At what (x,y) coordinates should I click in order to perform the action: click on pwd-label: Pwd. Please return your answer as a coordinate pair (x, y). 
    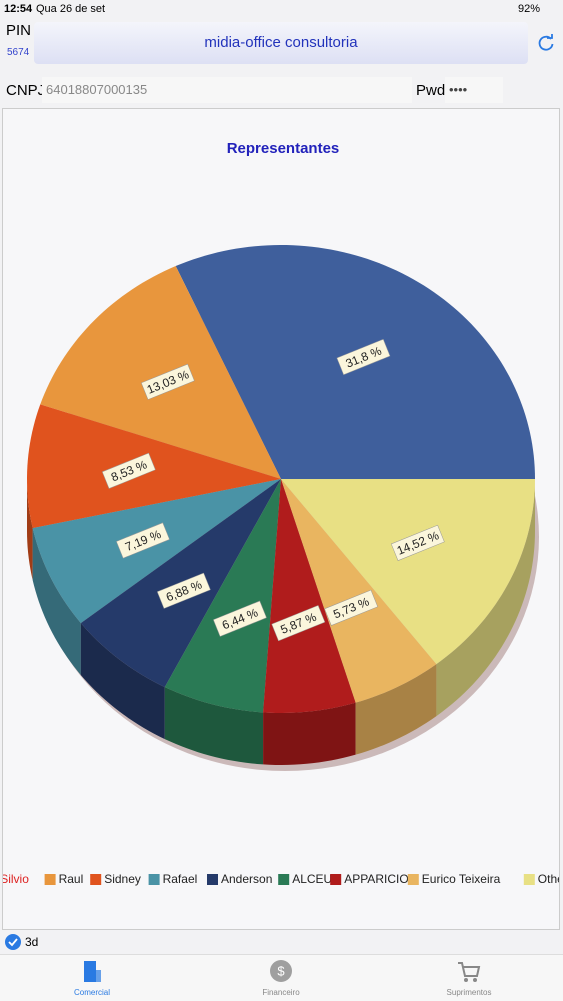
    Looking at the image, I should click on (431, 90).